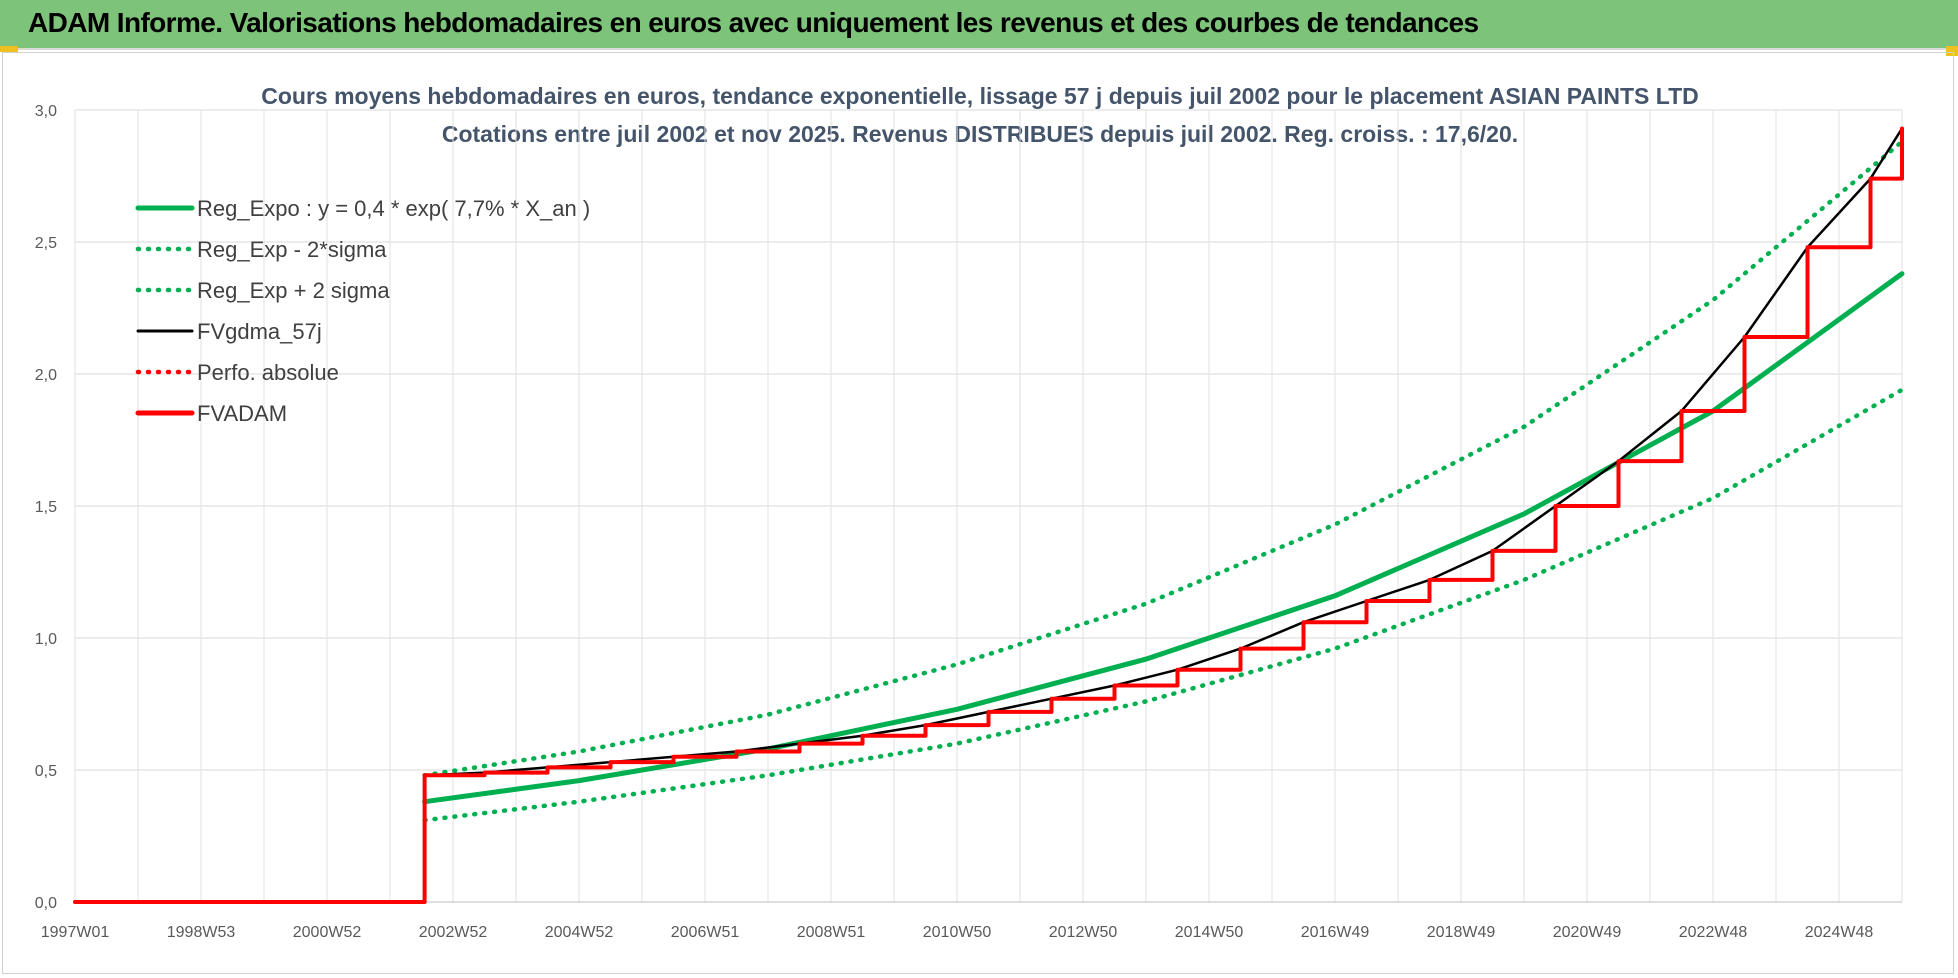 The image size is (1958, 978). Describe the element at coordinates (46, 111) in the screenshot. I see `y-tick-label: 3,0` at that location.